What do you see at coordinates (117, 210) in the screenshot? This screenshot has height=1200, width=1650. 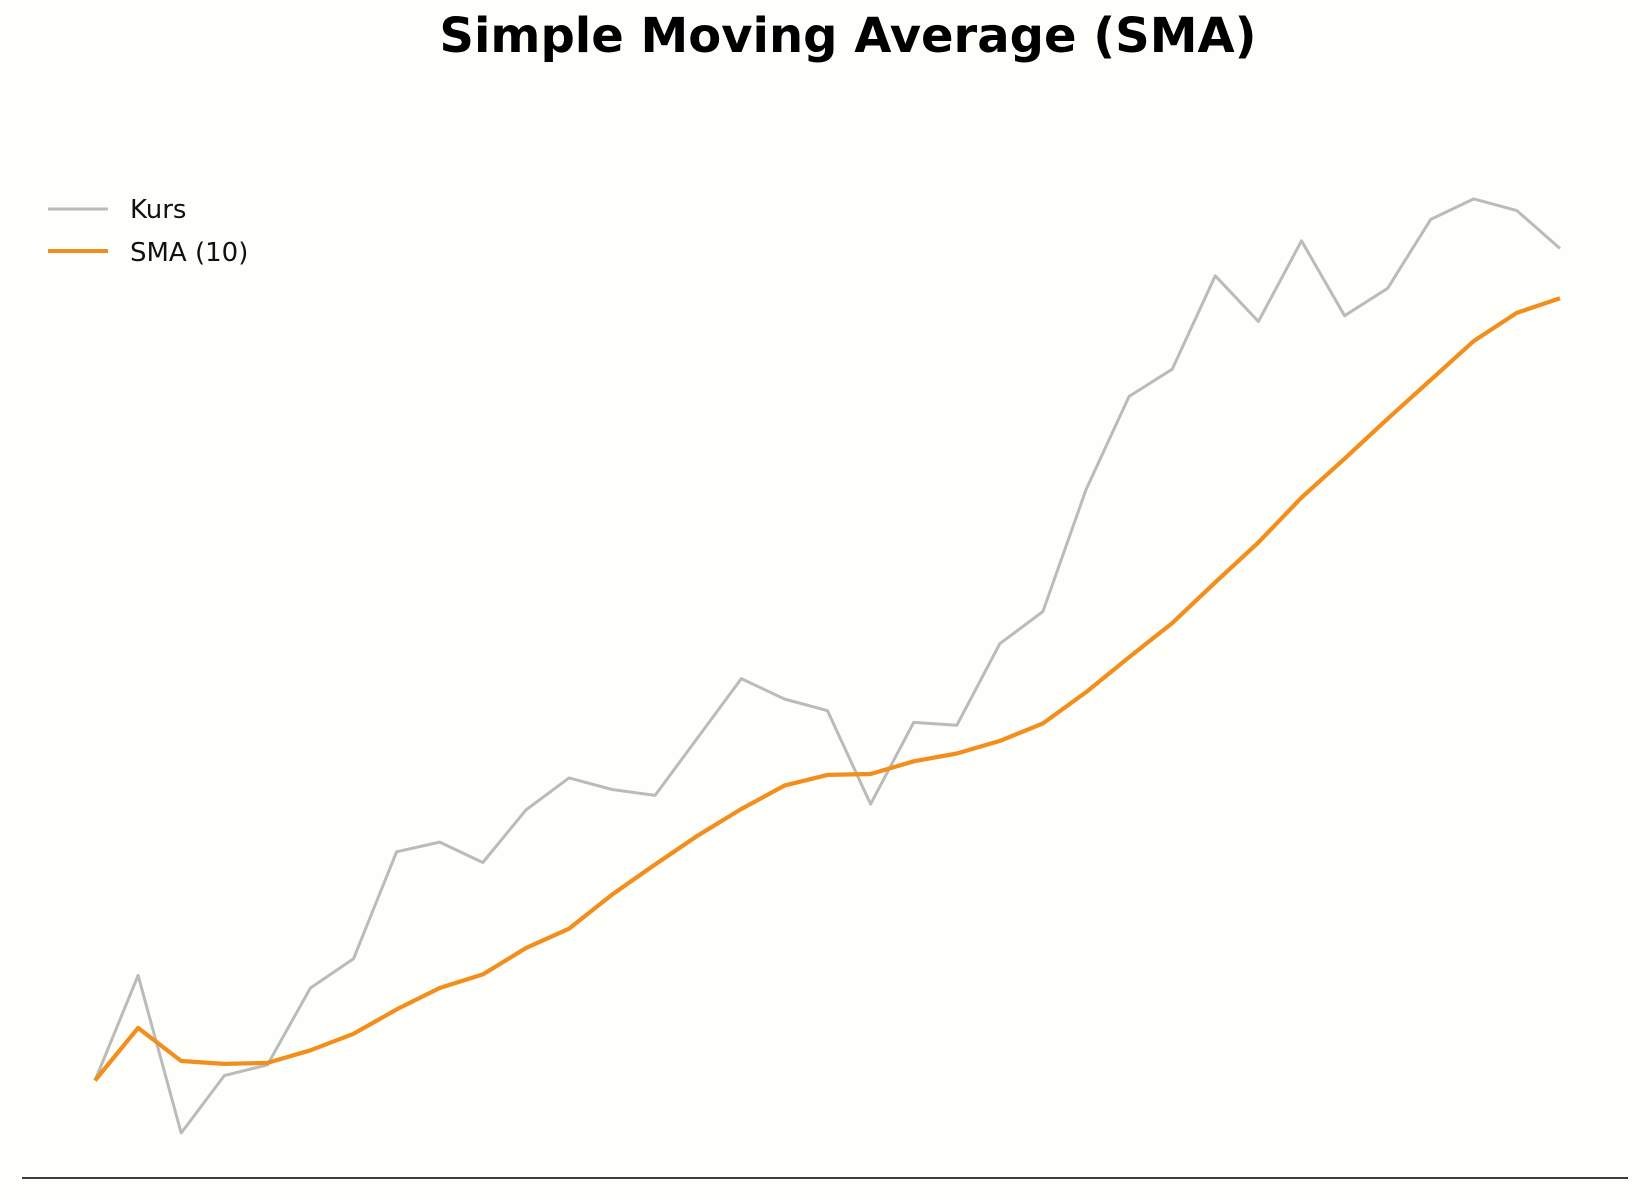 I see `legend-entry-kurs: Kurs` at bounding box center [117, 210].